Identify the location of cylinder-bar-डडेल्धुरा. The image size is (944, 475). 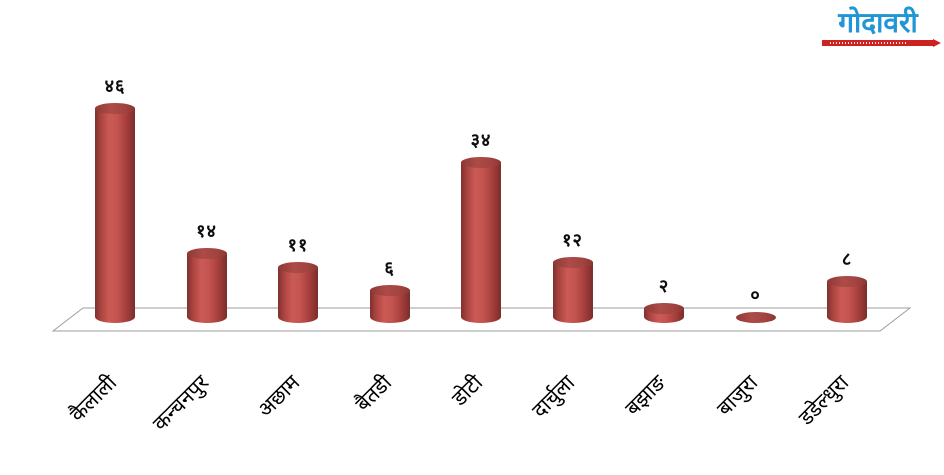
(847, 299).